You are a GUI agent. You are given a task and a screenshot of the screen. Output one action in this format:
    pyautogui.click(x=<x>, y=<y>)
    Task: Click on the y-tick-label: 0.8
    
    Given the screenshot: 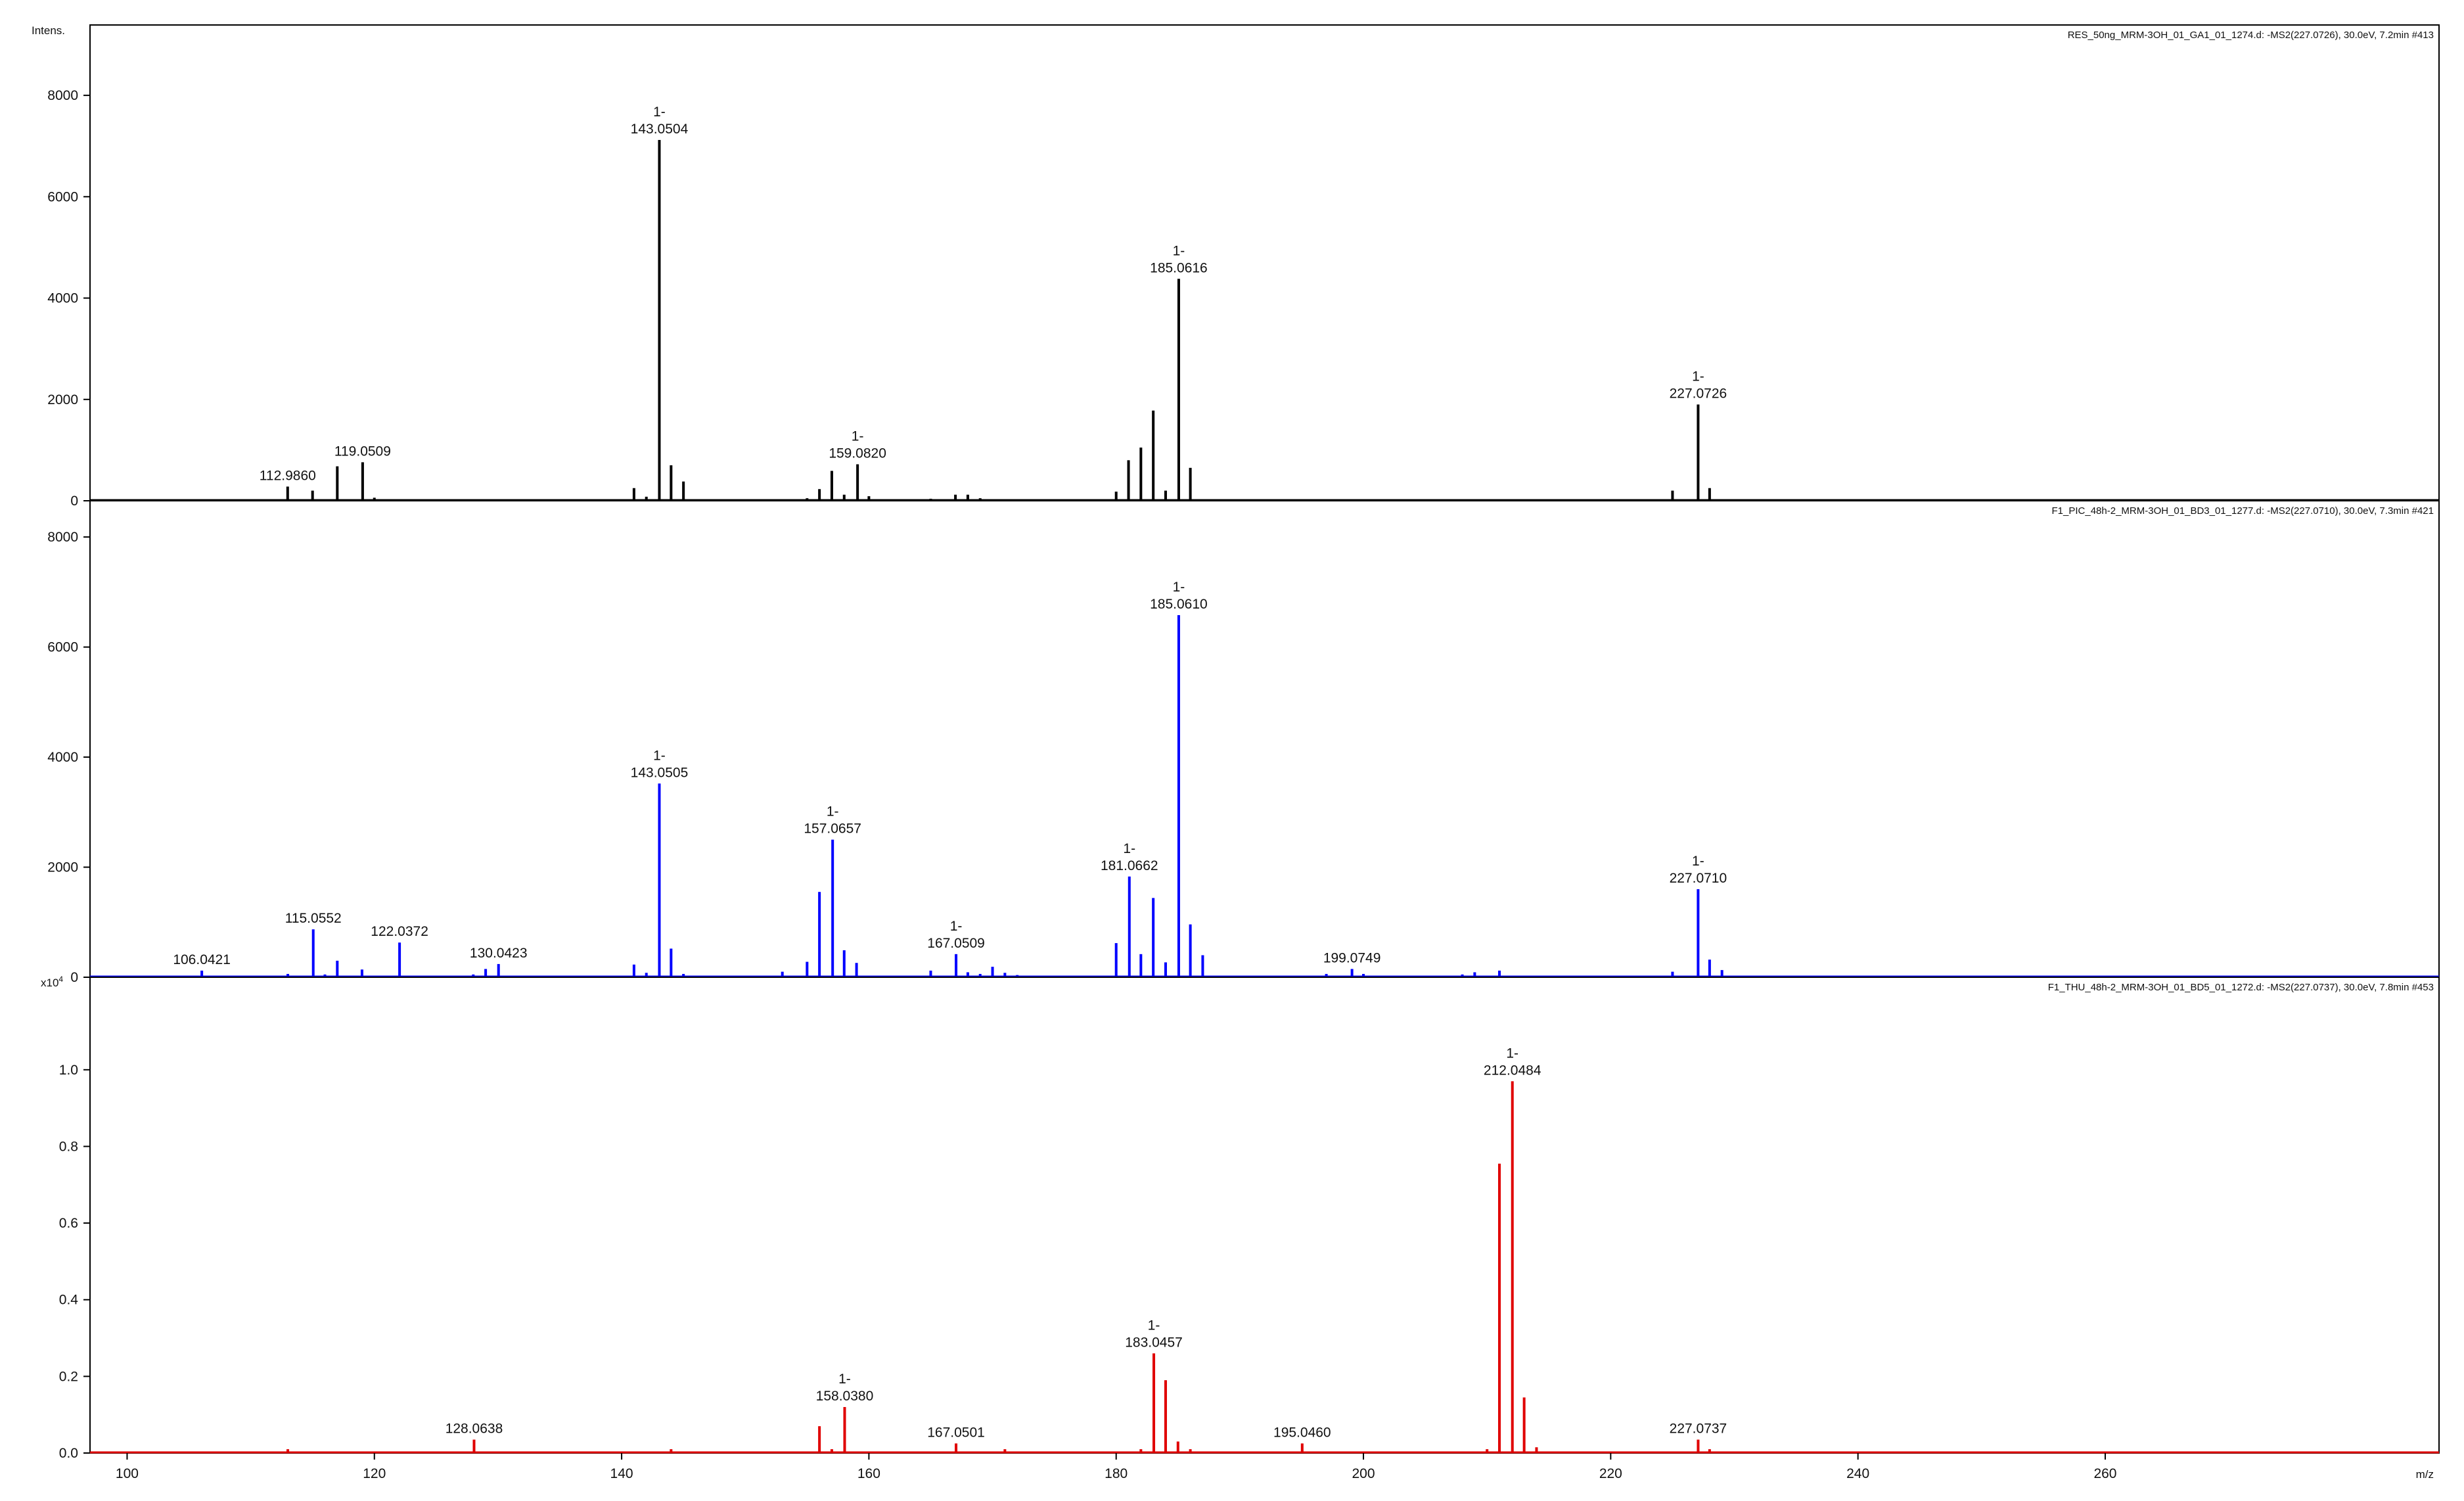 What is the action you would take?
    pyautogui.click(x=68, y=1146)
    